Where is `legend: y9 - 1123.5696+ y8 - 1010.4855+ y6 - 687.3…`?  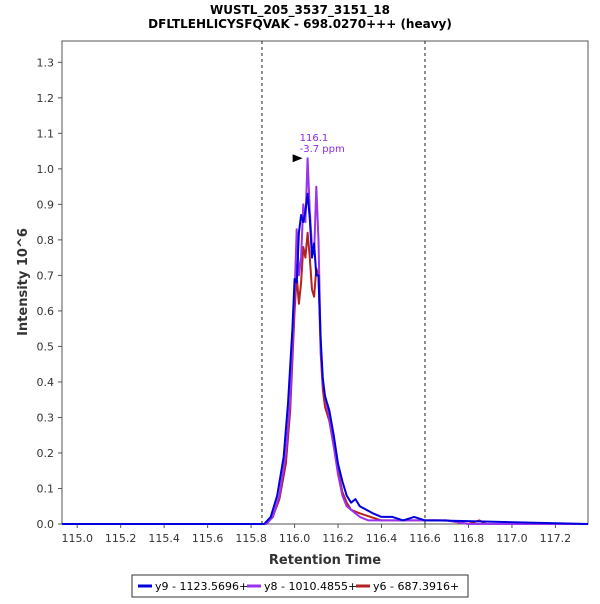
legend: y9 - 1123.5696+ y8 - 1010.4855+ y6 - 687.3… is located at coordinates (300, 586).